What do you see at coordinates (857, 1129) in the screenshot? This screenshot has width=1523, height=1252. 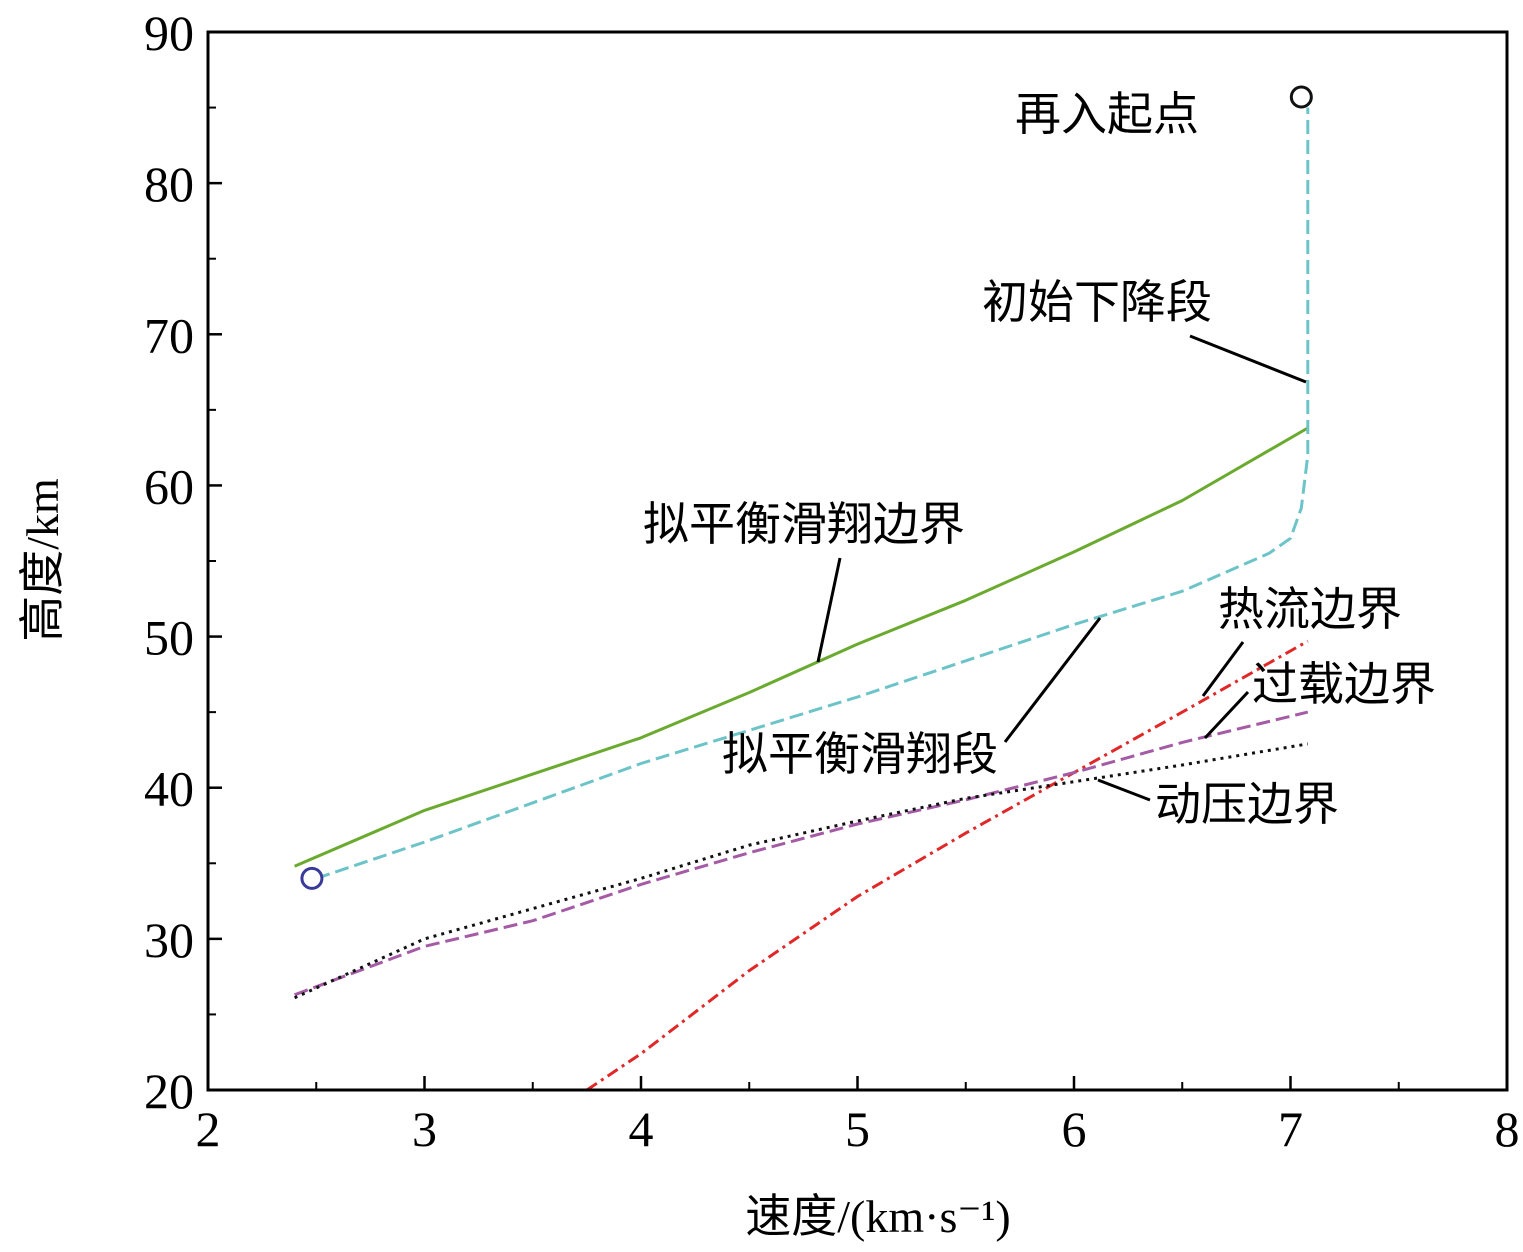 I see `x-tick-label: 5` at bounding box center [857, 1129].